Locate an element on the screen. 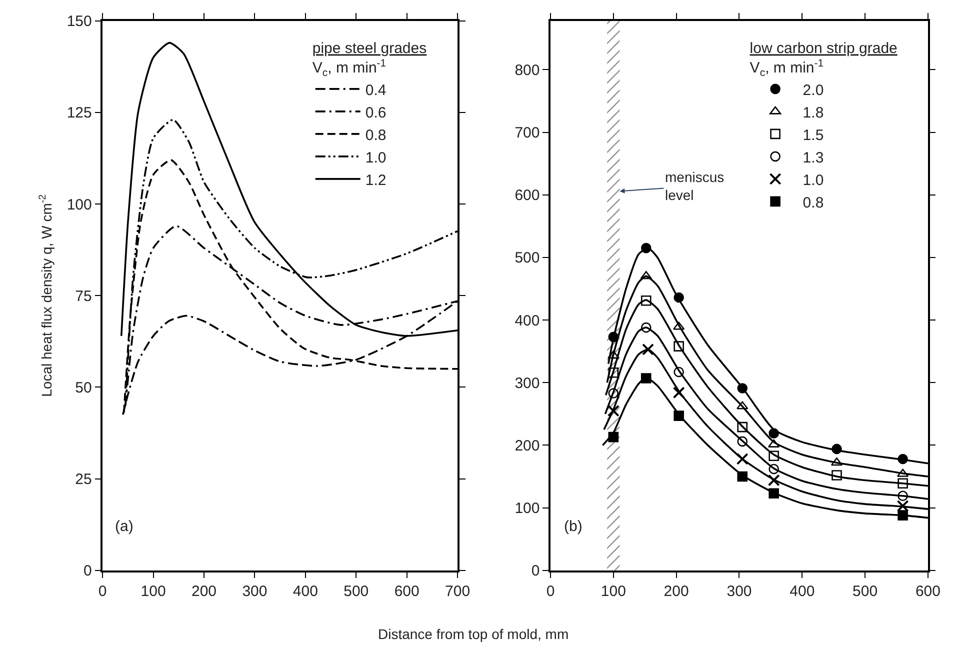  y-tick-label: 300 is located at coordinates (527, 383).